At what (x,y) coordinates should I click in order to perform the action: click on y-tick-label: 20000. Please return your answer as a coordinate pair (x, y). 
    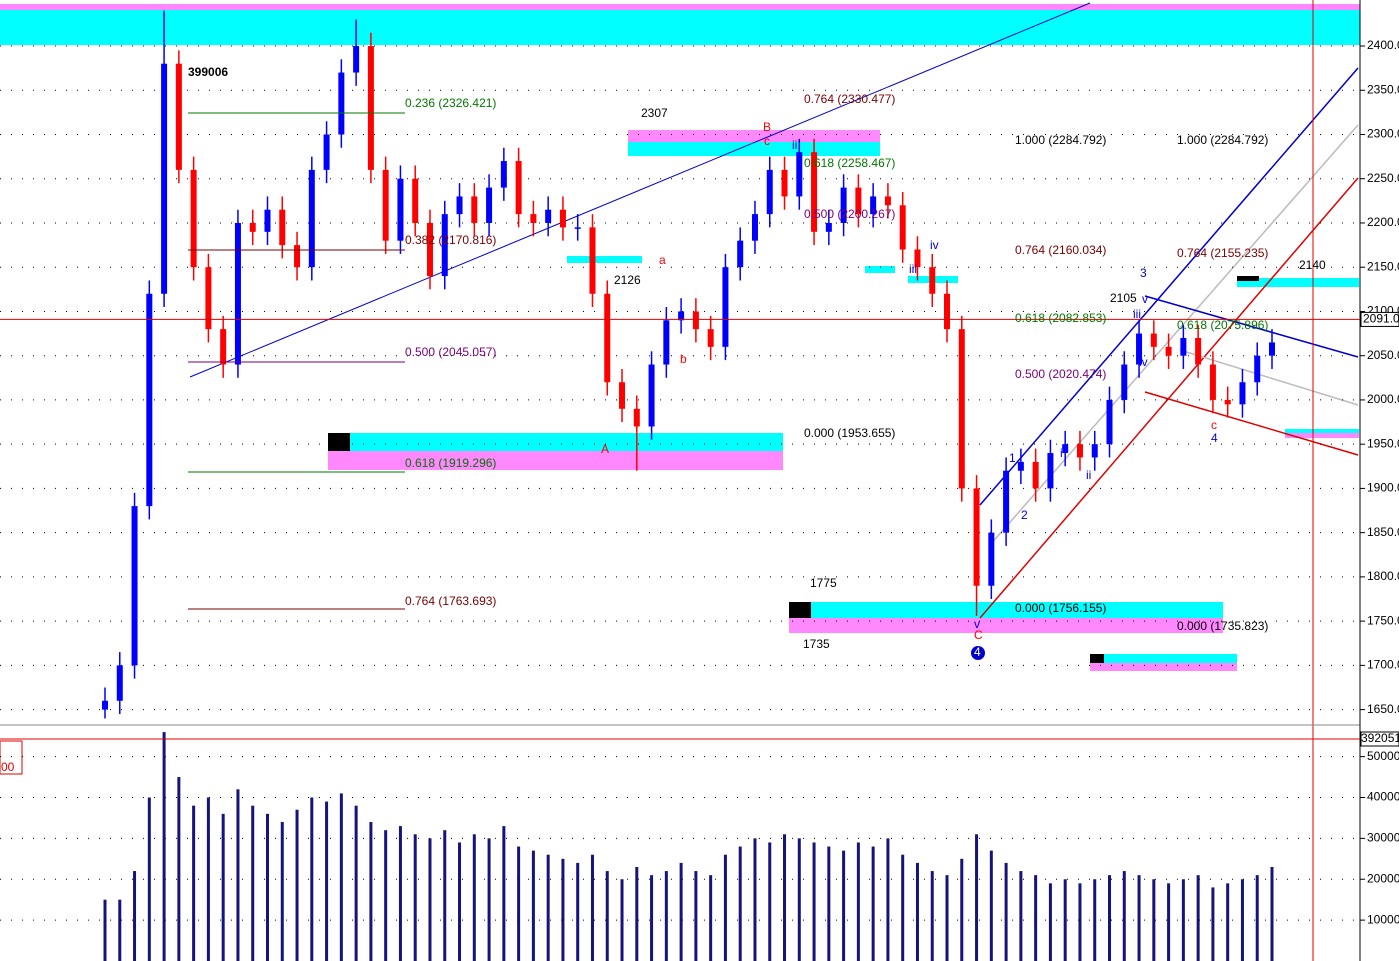
    Looking at the image, I should click on (1383, 878).